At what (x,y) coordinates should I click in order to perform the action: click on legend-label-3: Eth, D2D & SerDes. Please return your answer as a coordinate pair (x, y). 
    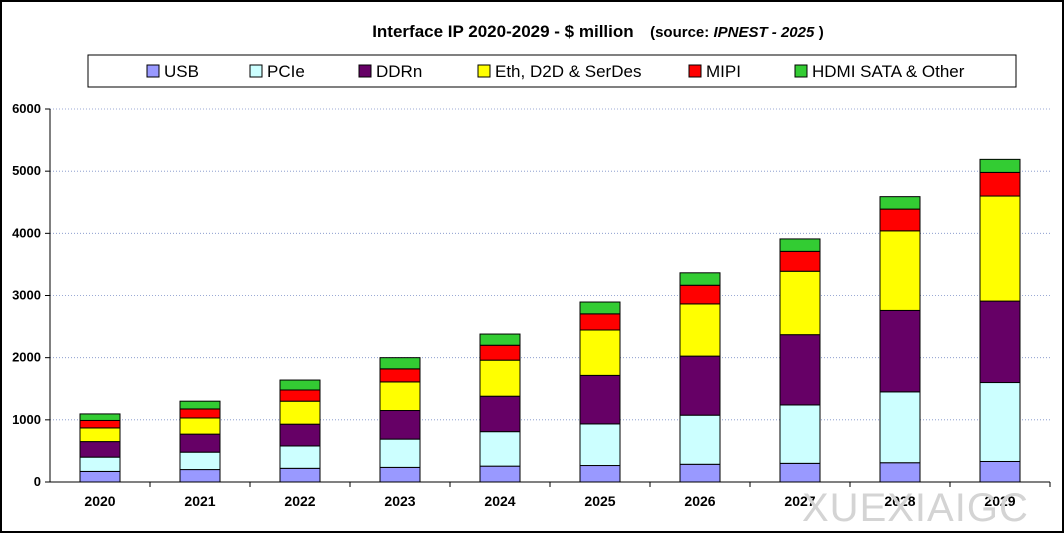
    Looking at the image, I should click on (568, 71).